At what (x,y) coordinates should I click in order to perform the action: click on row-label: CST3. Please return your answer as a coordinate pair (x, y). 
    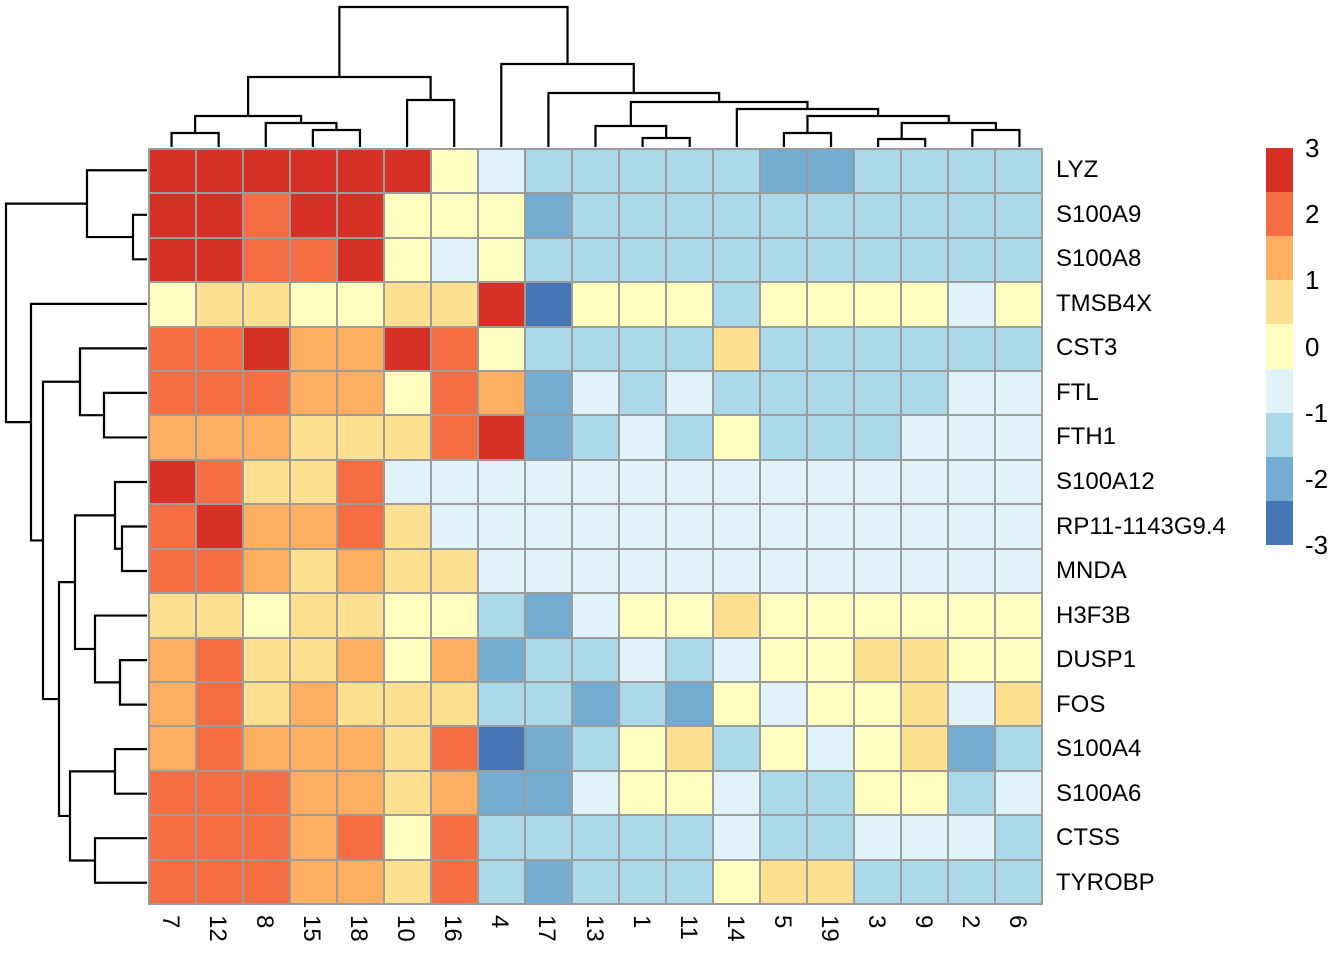
    Looking at the image, I should click on (1087, 348).